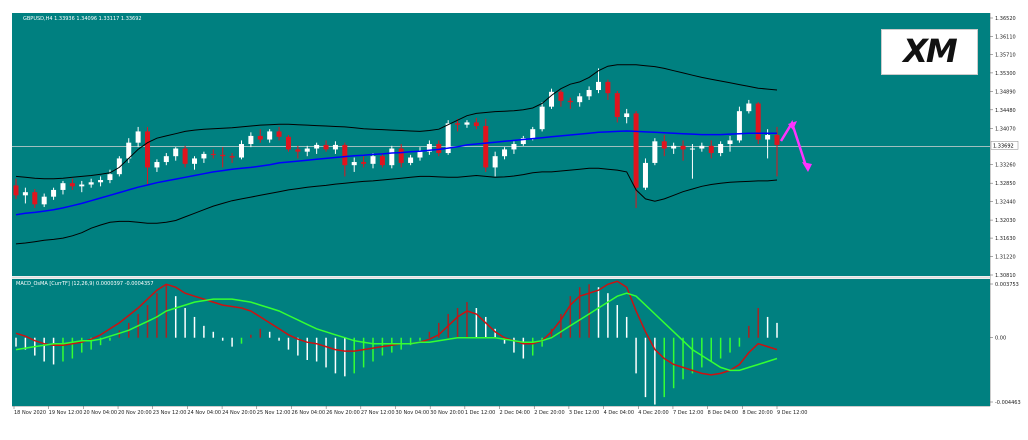 Image resolution: width=1028 pixels, height=440 pixels. I want to click on time-tick-label: 19 Nov 12:00, so click(66, 413).